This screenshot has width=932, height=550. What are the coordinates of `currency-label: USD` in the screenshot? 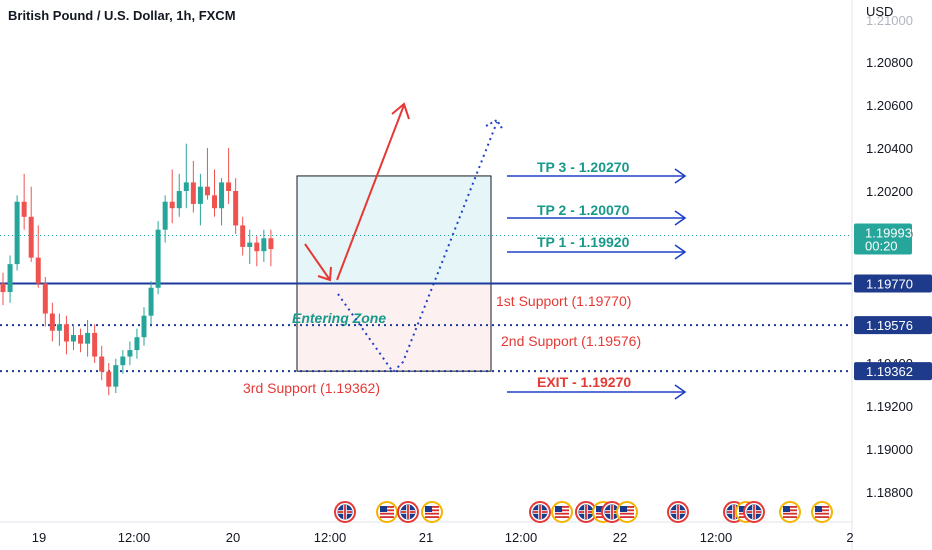 It's located at (879, 11).